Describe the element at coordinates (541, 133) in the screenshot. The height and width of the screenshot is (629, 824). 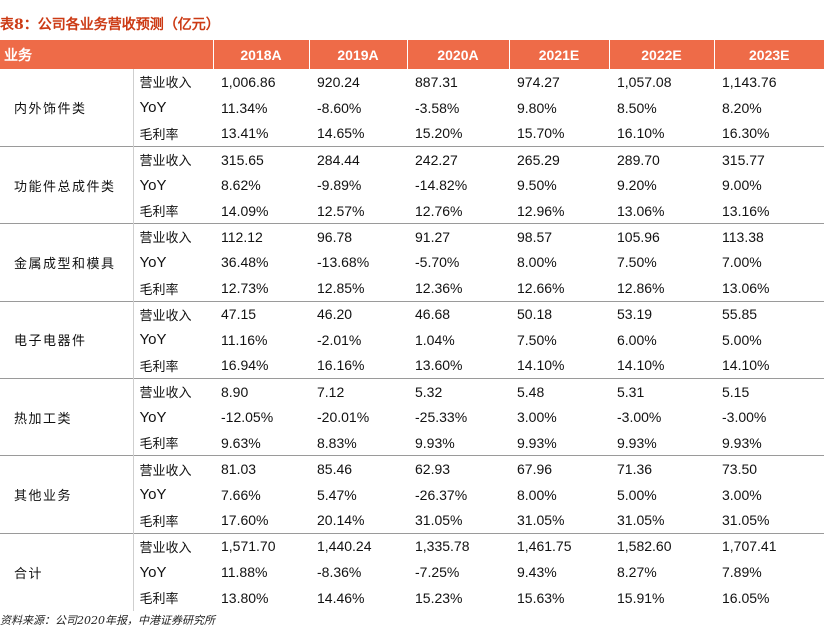
I see `value-cell: 15.70%` at that location.